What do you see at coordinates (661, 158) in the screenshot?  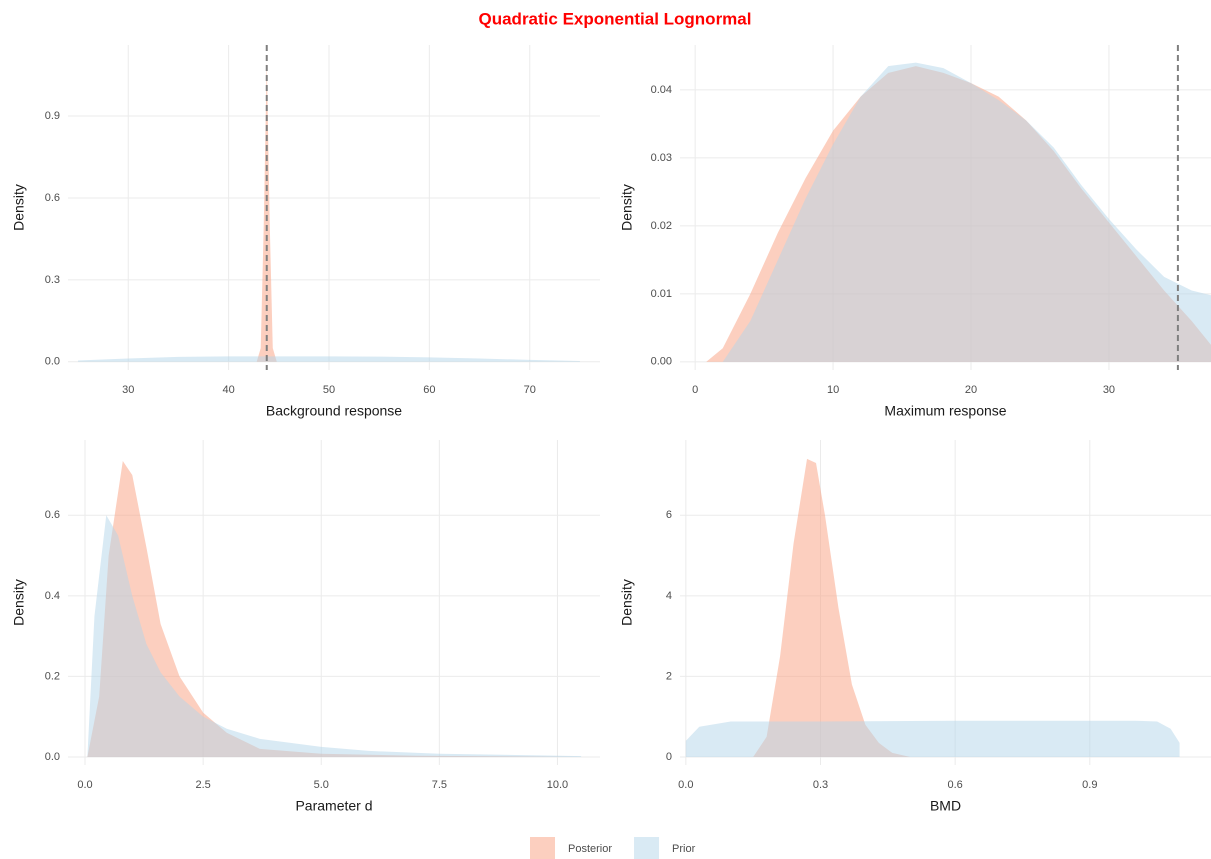 I see `y-tick-label: 0.03` at bounding box center [661, 158].